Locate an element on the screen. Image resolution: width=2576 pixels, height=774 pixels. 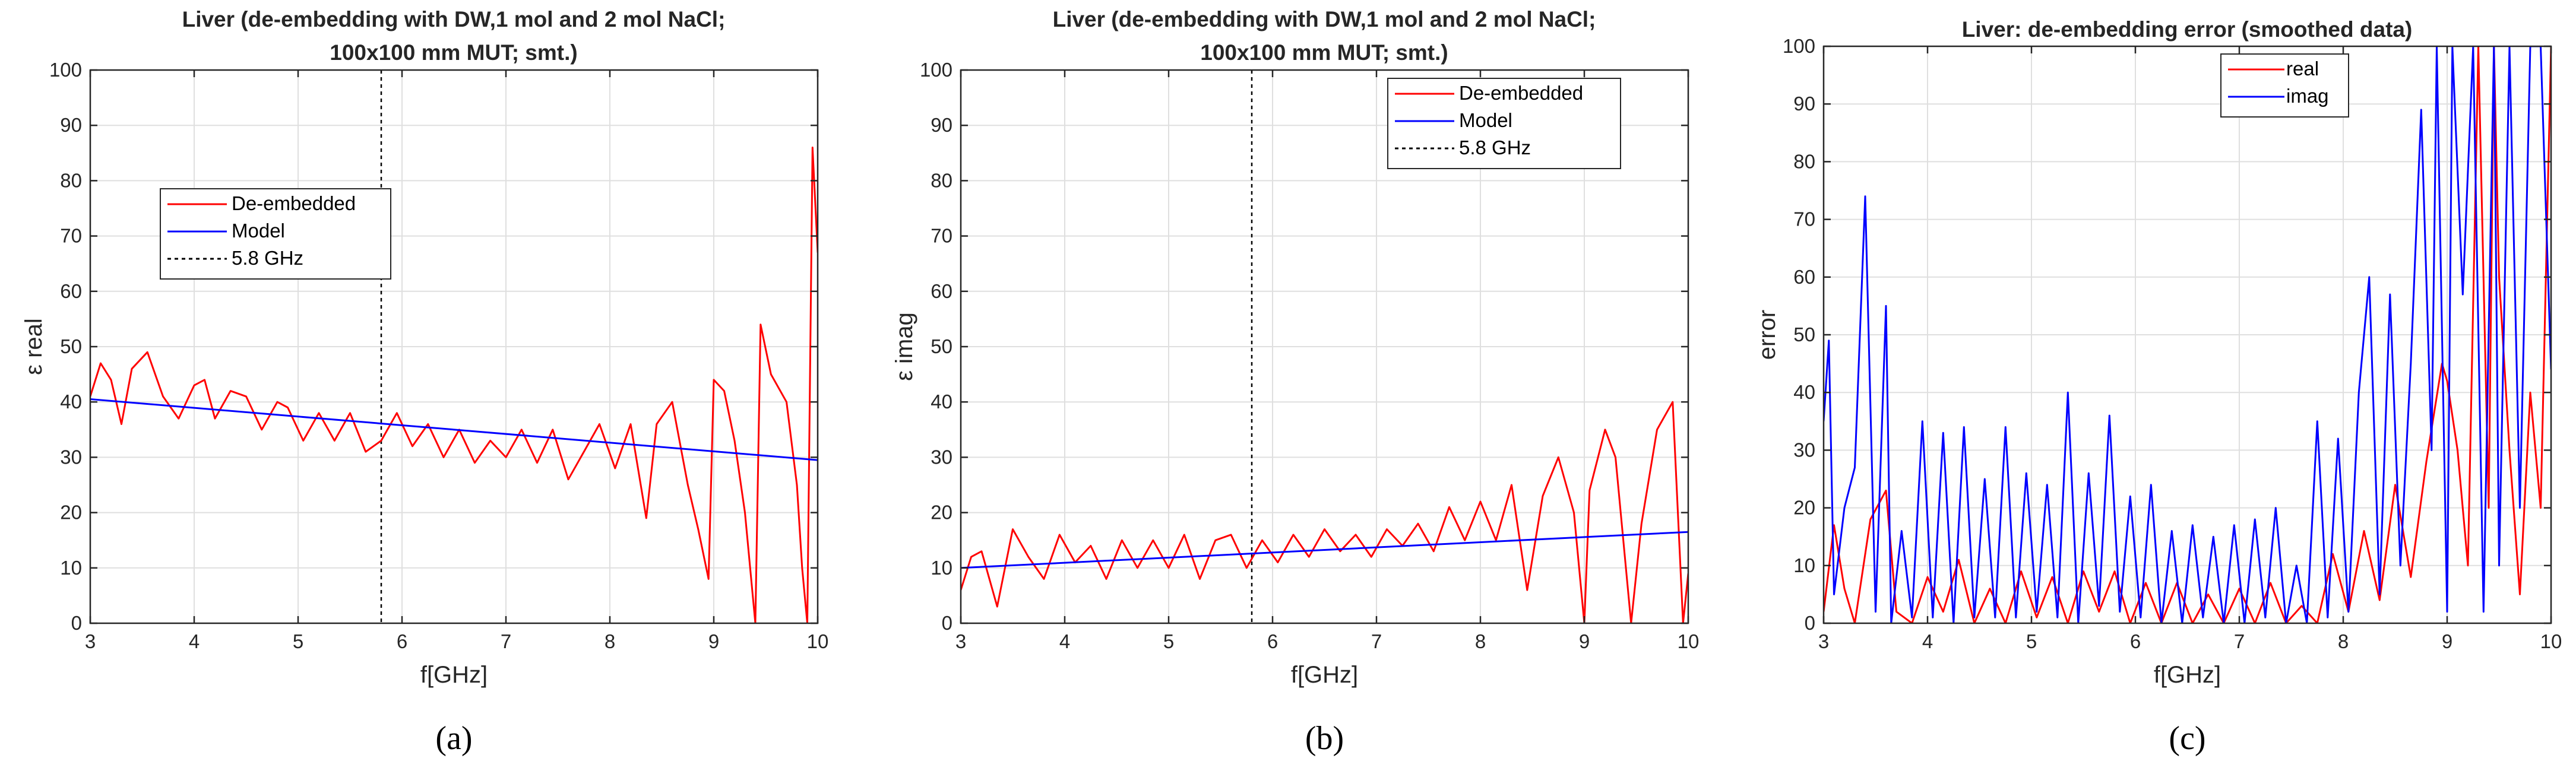
series-line-de-embedded is located at coordinates (1324, 512).